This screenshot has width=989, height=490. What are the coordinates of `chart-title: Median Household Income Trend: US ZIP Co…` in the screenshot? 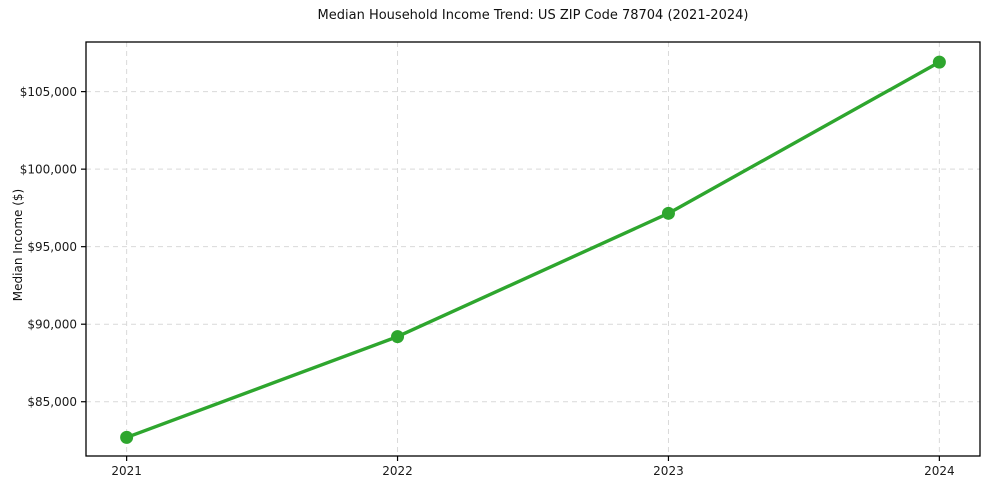 It's located at (533, 15).